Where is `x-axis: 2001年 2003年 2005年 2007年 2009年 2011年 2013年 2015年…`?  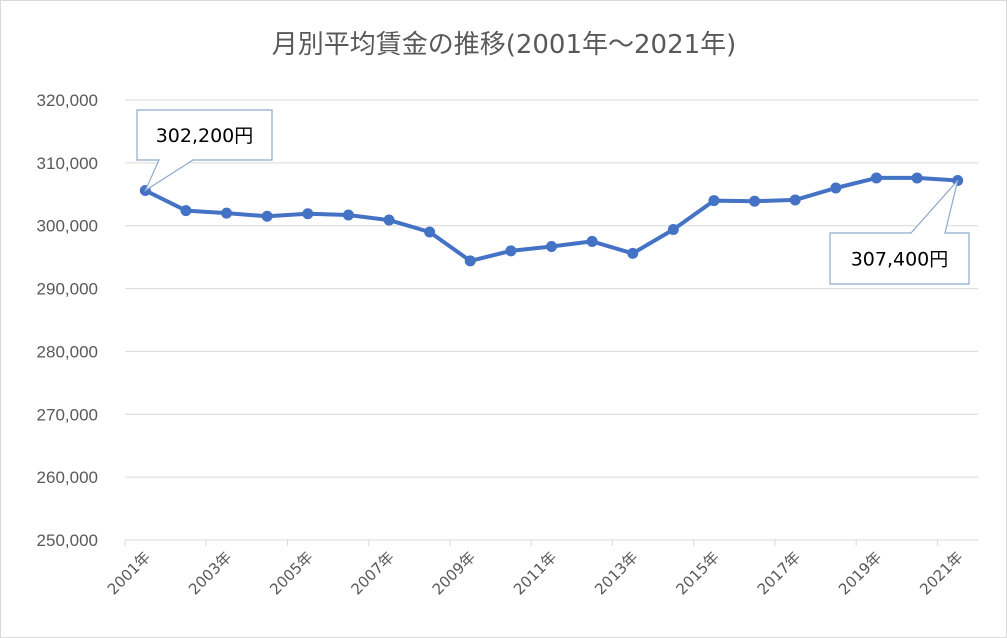 x-axis: 2001年 2003年 2005年 2007年 2009年 2011年 2013年 2015年… is located at coordinates (541, 568).